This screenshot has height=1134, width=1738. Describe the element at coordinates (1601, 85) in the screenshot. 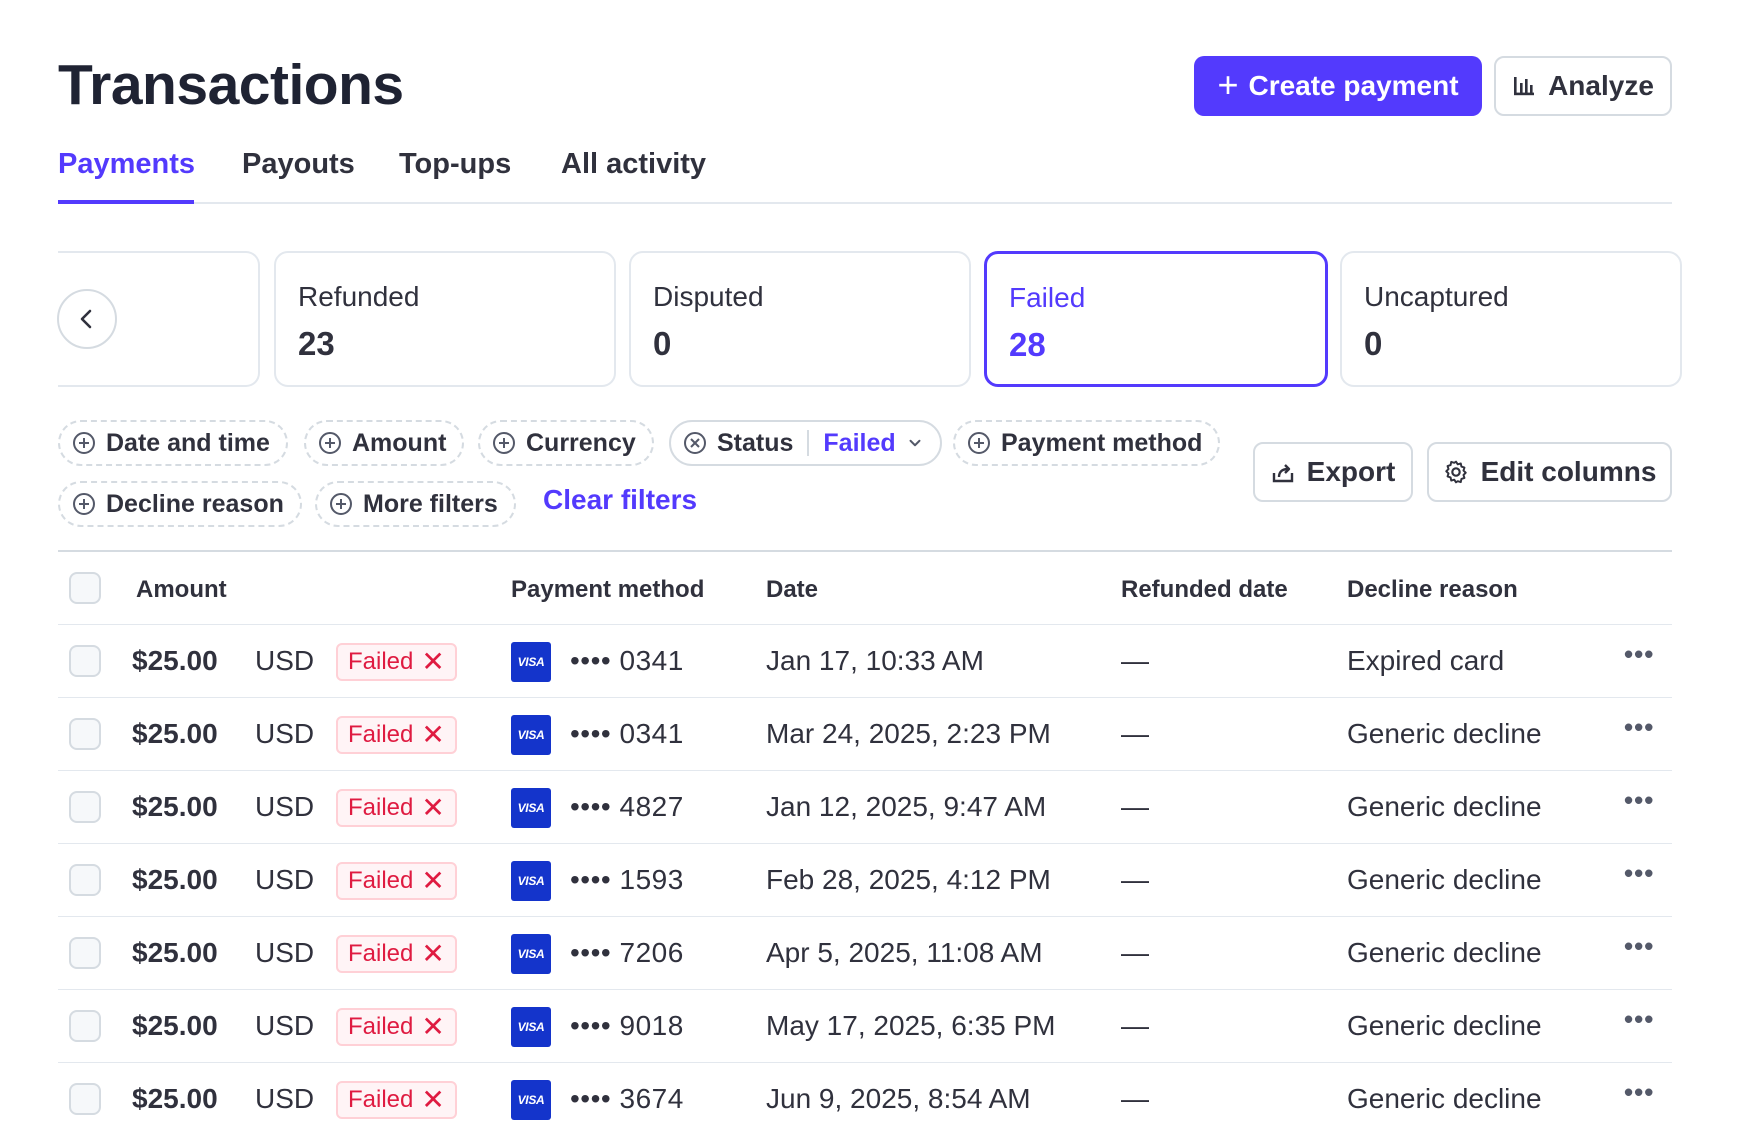

I see `analyze-label: Analyze` at that location.